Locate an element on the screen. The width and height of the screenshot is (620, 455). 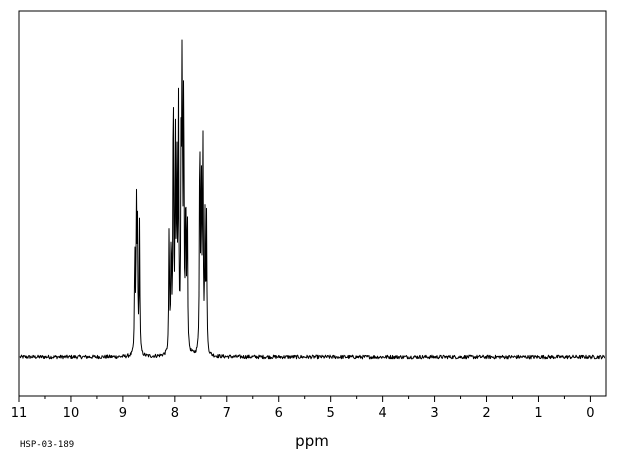
x-tick-label: 10 is located at coordinates (71, 413).